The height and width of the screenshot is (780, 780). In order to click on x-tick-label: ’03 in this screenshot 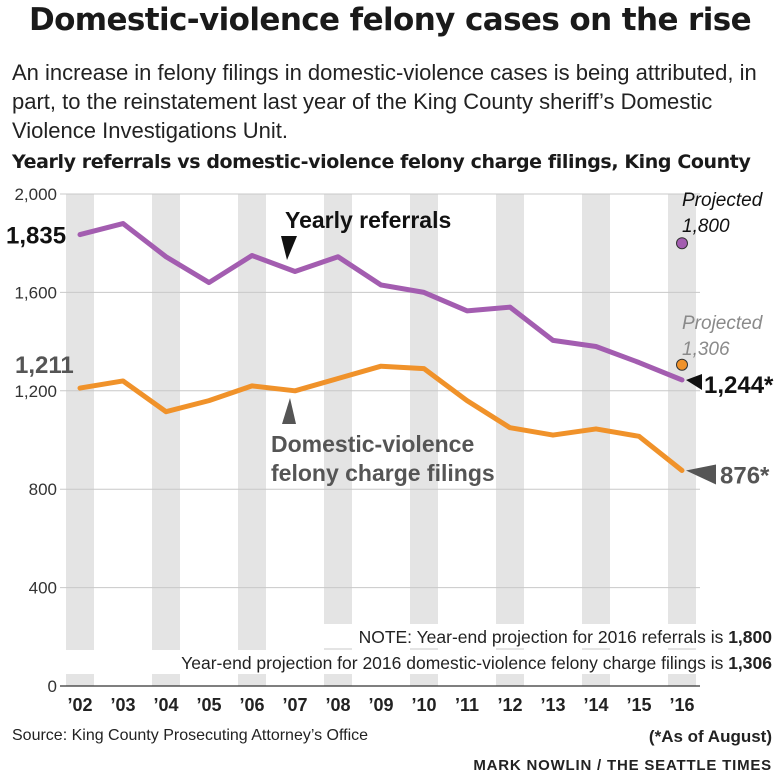, I will do `click(122, 705)`.